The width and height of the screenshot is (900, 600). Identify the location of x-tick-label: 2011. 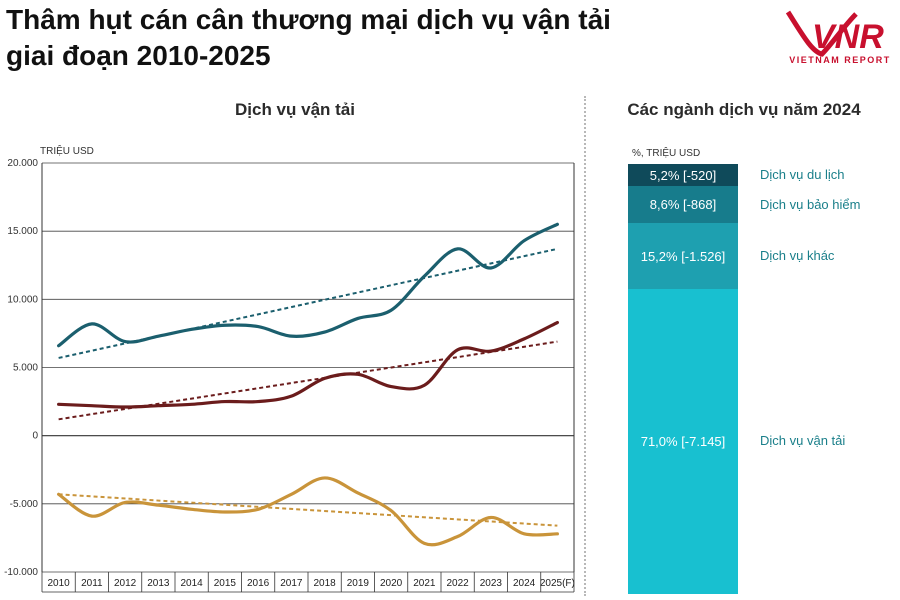
(92, 583).